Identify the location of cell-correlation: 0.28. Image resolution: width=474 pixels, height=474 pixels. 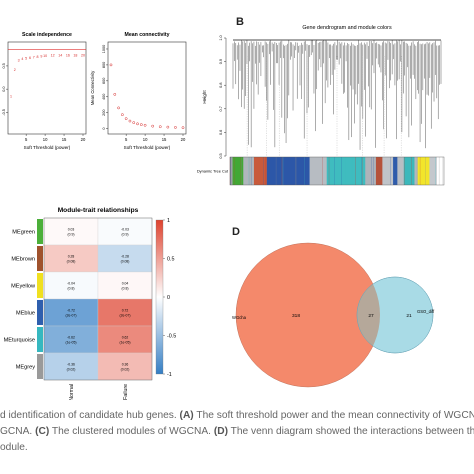
(71, 257).